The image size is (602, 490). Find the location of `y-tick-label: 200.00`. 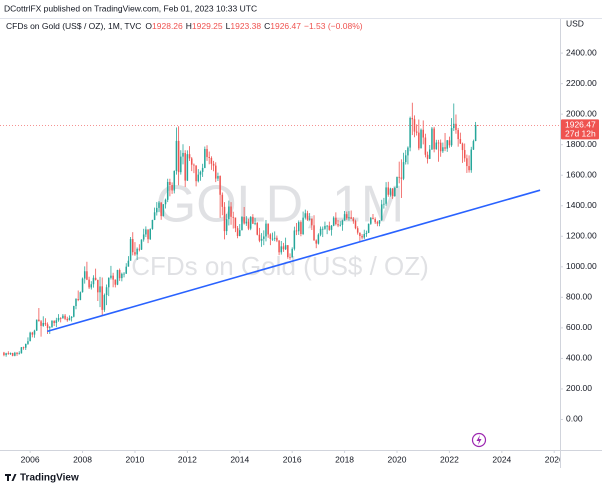

y-tick-label: 200.00 is located at coordinates (579, 388).